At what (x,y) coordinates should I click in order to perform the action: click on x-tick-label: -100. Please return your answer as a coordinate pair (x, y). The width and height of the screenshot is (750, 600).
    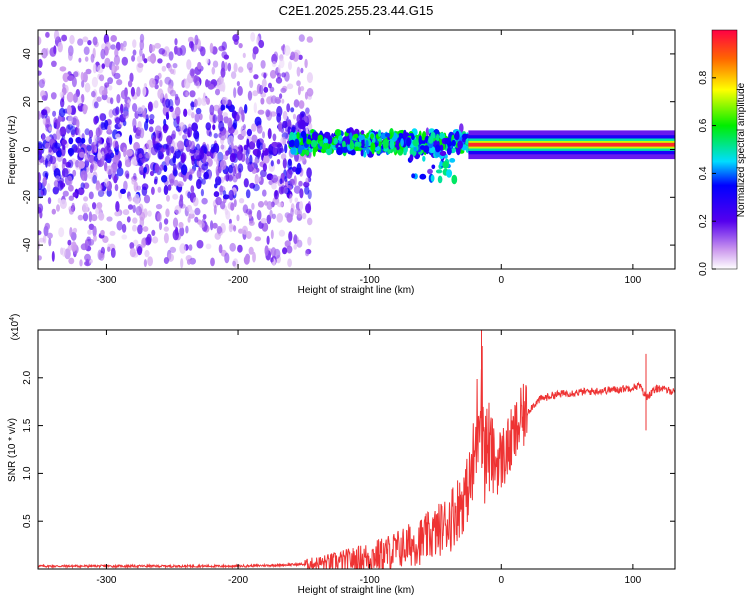
    Looking at the image, I should click on (370, 280).